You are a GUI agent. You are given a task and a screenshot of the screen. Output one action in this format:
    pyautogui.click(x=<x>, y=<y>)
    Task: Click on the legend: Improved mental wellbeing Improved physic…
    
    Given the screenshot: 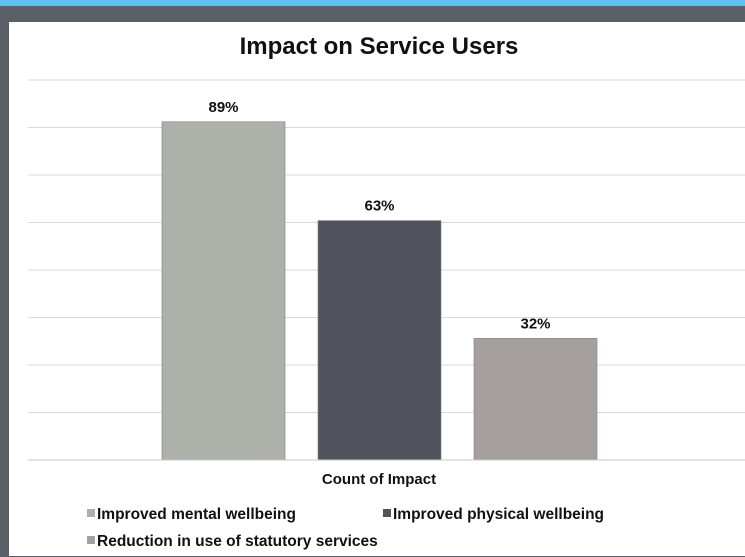 What is the action you would take?
    pyautogui.click(x=345, y=528)
    